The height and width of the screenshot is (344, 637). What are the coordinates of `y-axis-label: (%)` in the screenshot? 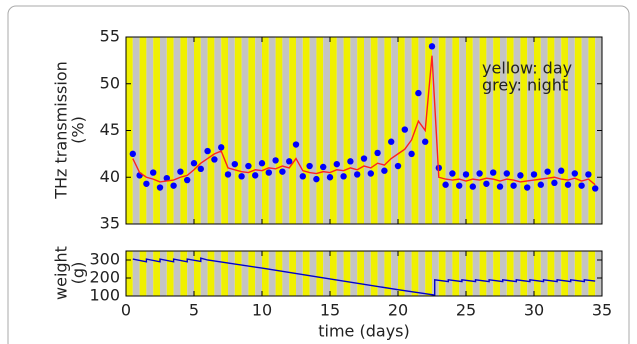 It's located at (78, 130).